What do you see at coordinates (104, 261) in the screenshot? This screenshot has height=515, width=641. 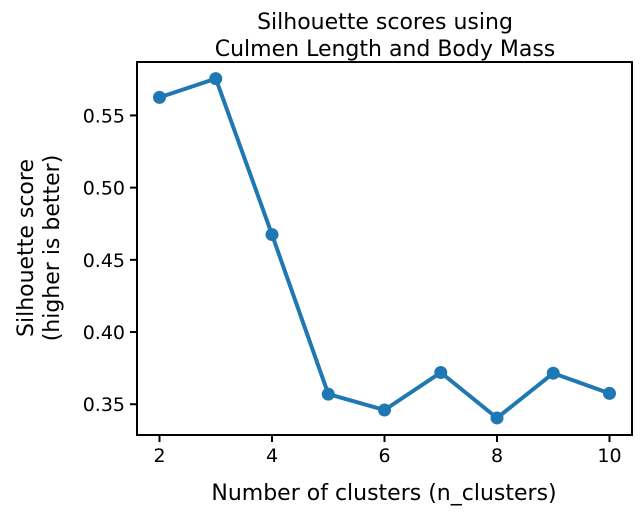 I see `y-tick-label: 0.45` at bounding box center [104, 261].